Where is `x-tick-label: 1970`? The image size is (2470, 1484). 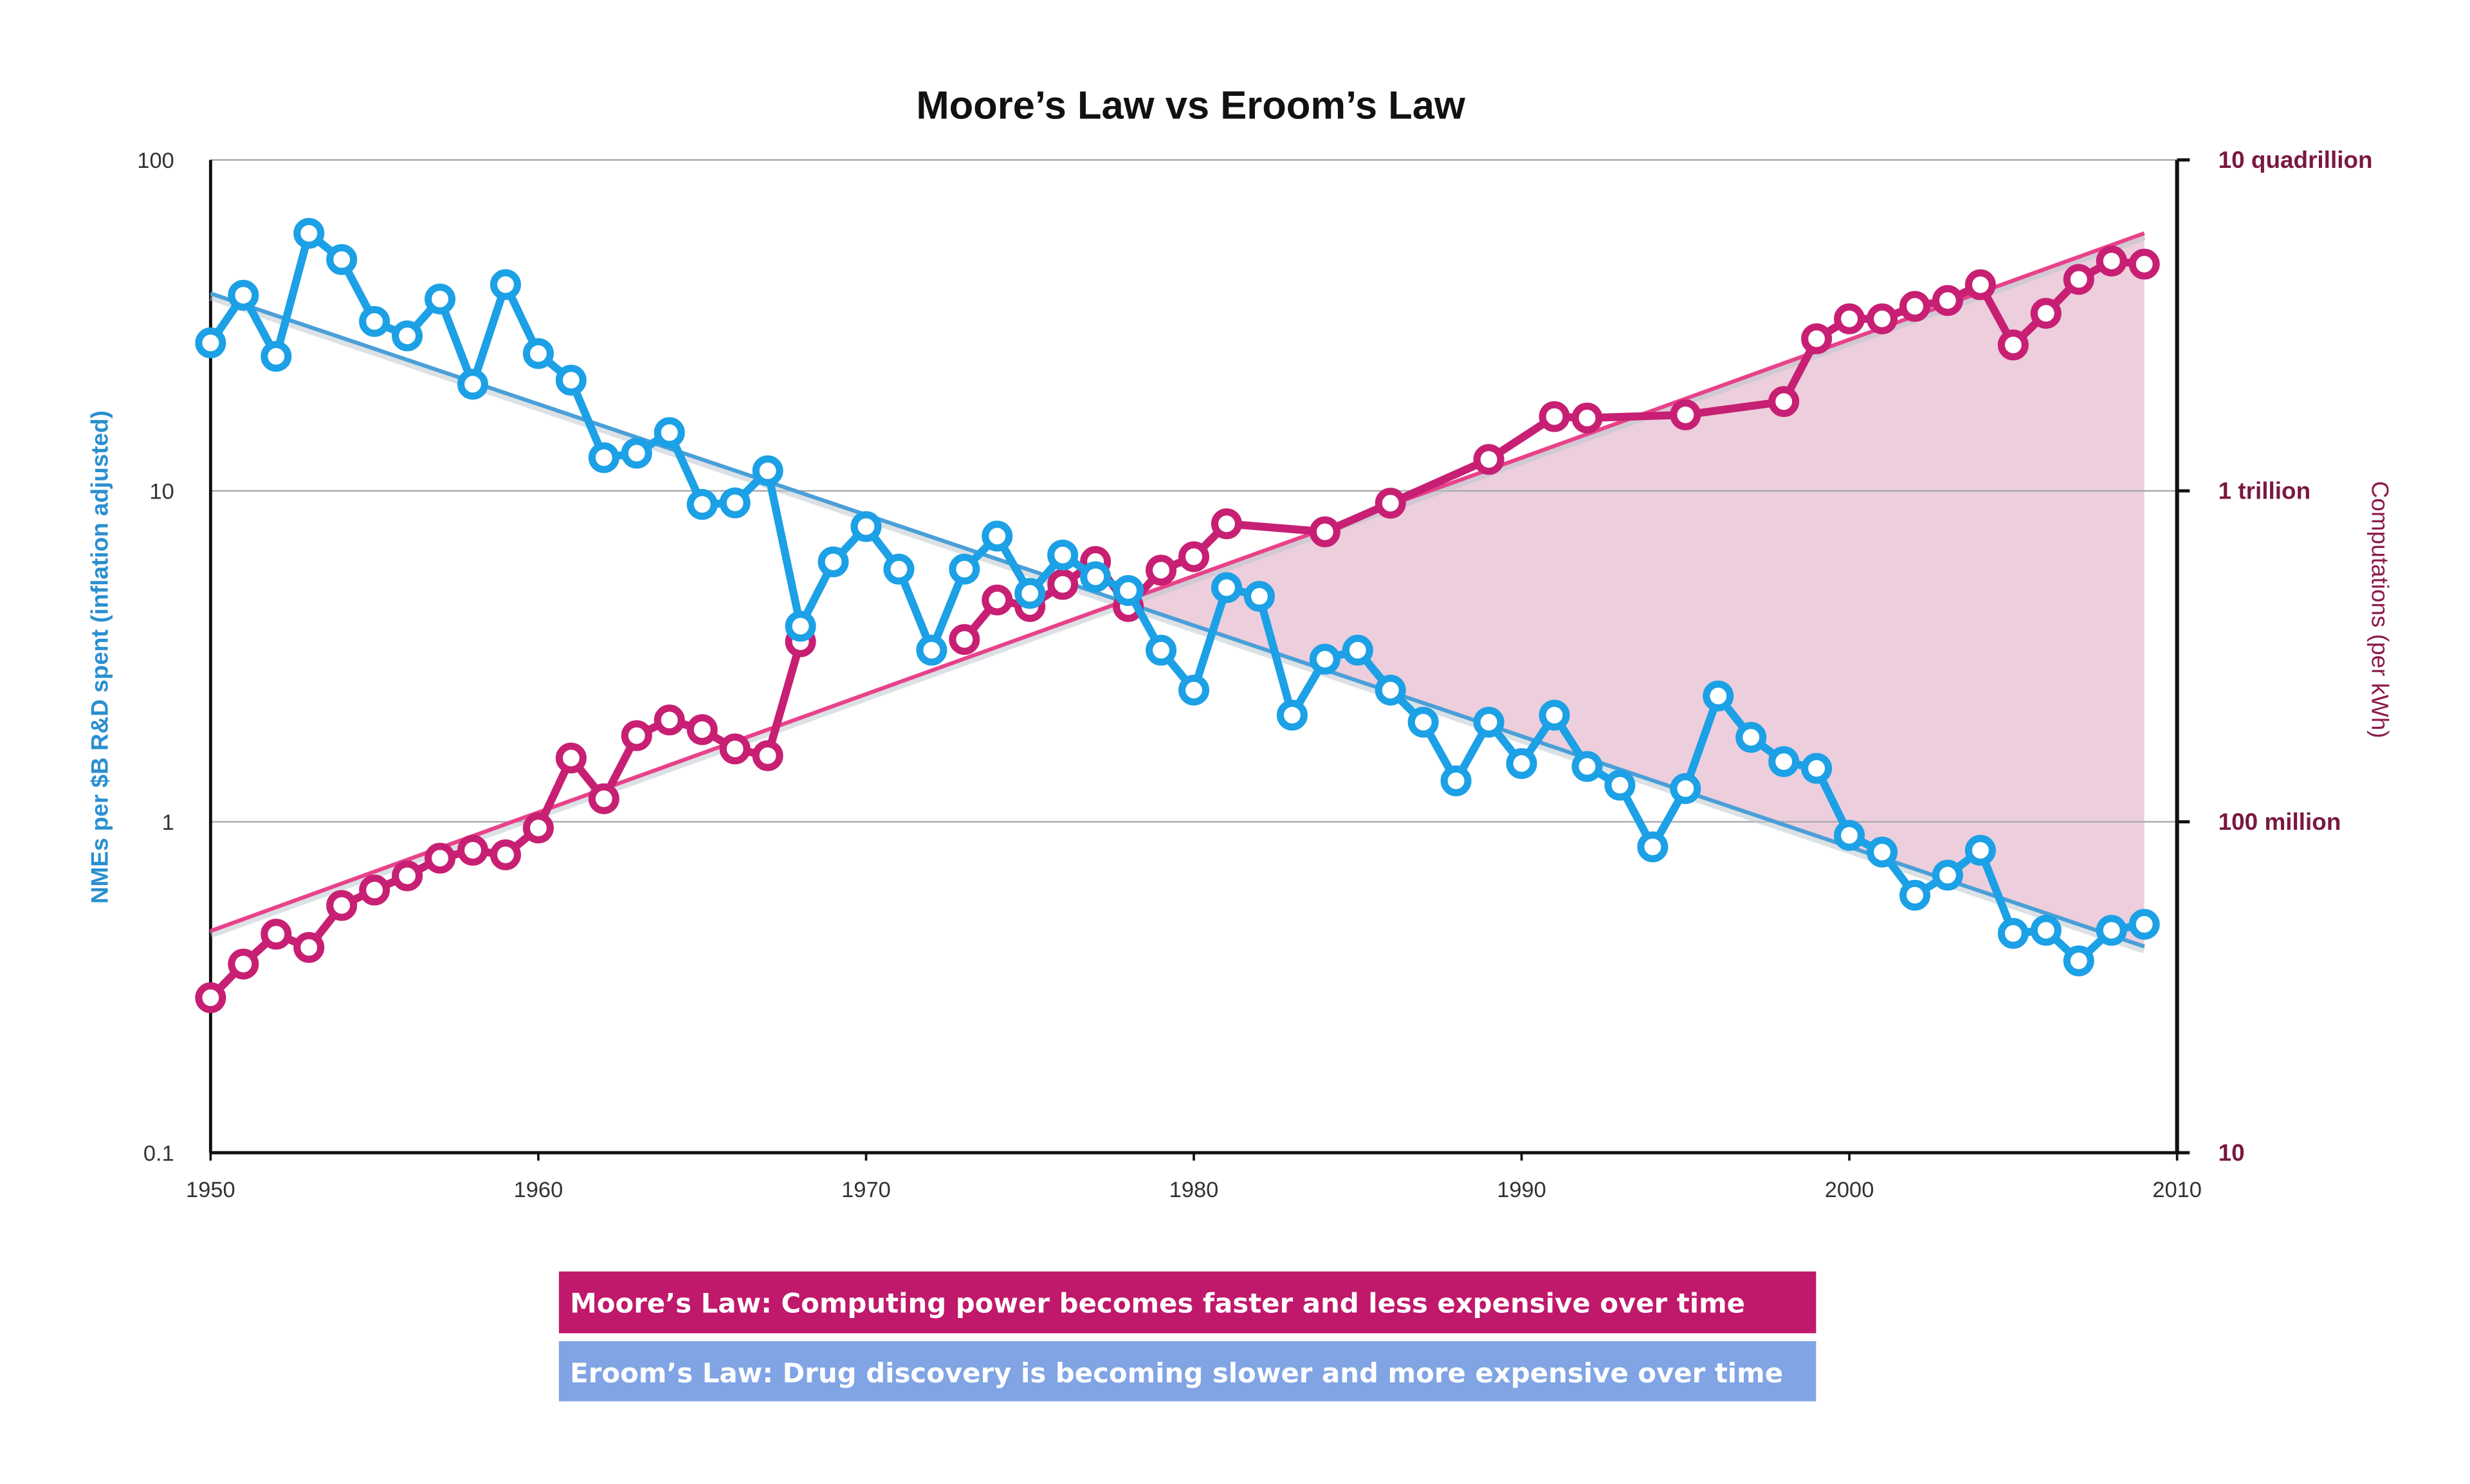 x-tick-label: 1970 is located at coordinates (866, 1190).